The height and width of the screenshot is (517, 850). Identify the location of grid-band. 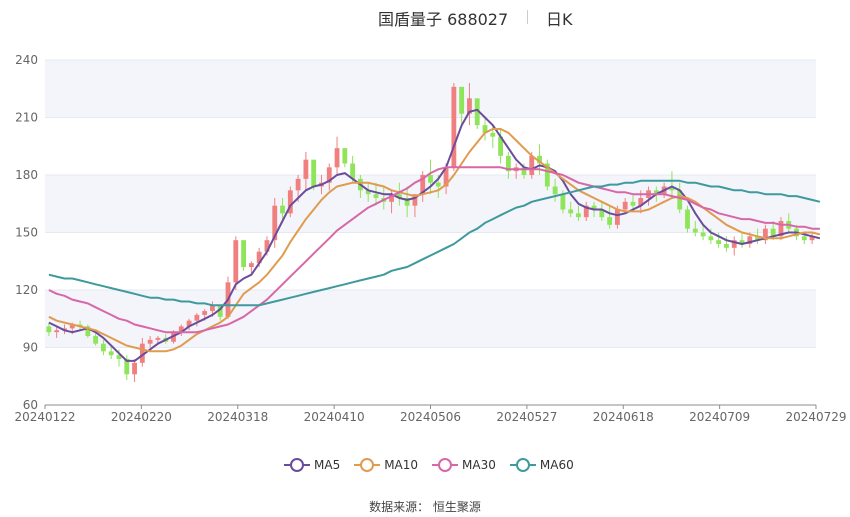
(430, 89).